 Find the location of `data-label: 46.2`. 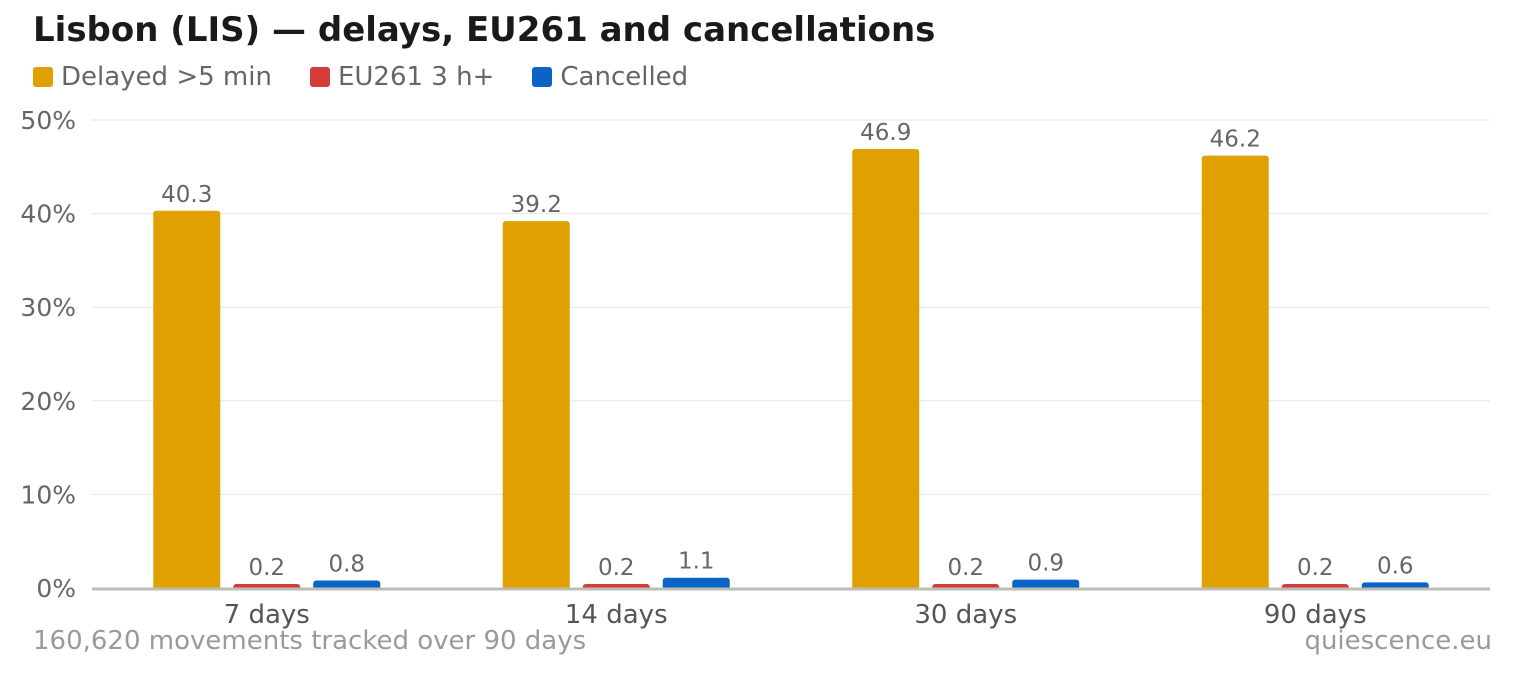

data-label: 46.2 is located at coordinates (1235, 140).